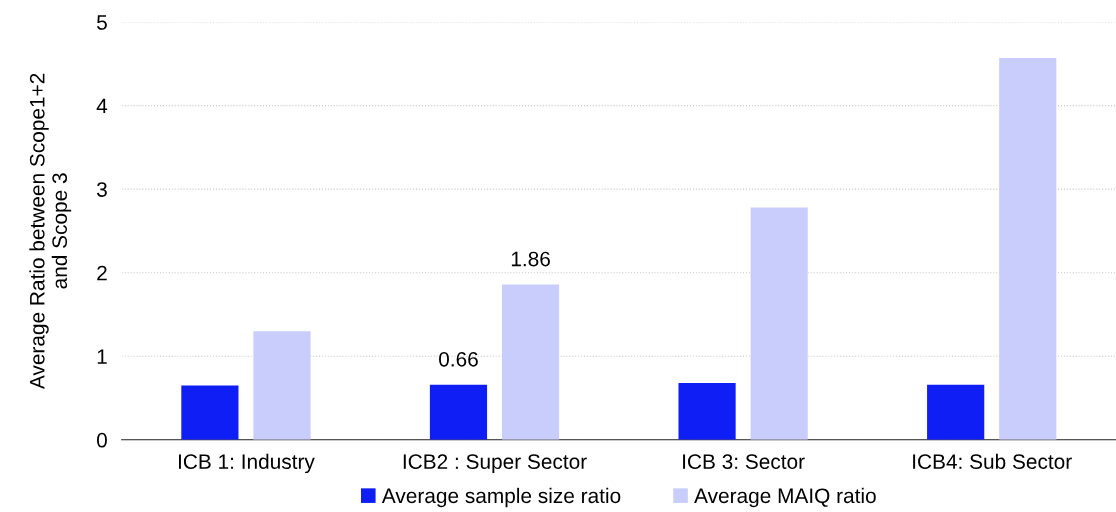 The image size is (1116, 512). What do you see at coordinates (102, 273) in the screenshot?
I see `y-tick-label: 2` at bounding box center [102, 273].